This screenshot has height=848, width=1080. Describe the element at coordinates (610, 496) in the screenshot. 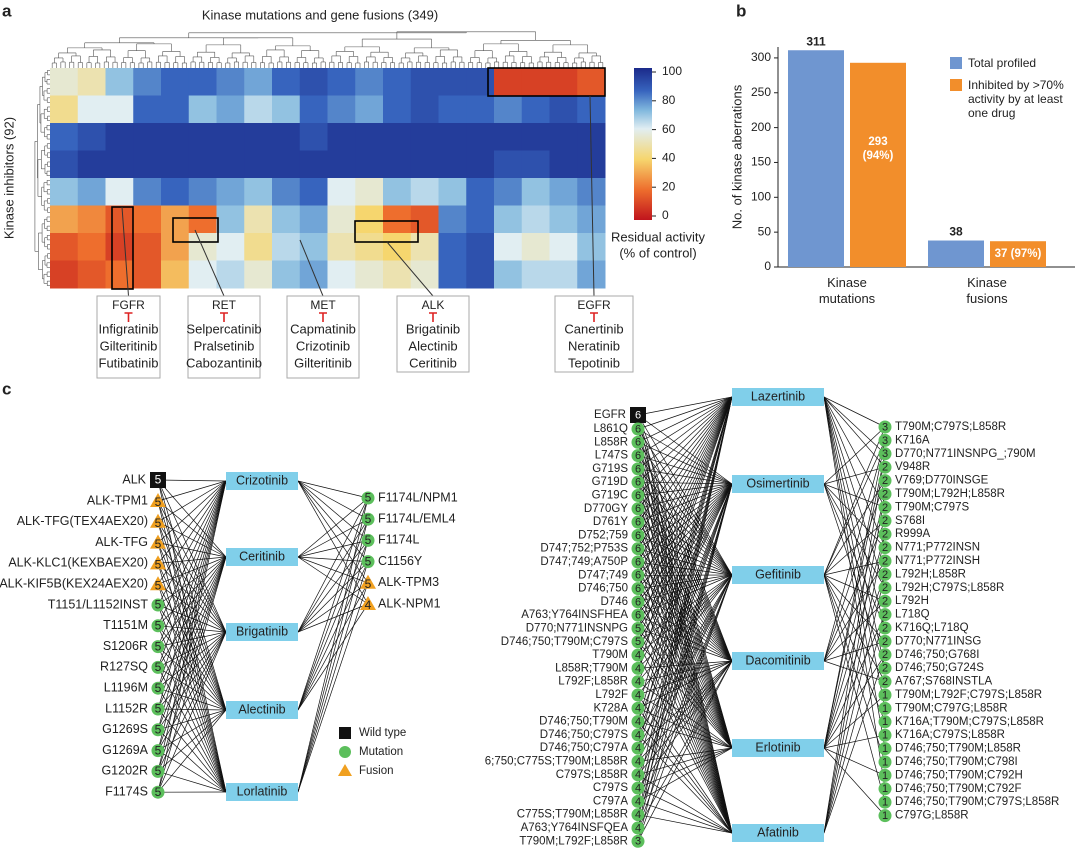

I see `node-label: G719C` at that location.